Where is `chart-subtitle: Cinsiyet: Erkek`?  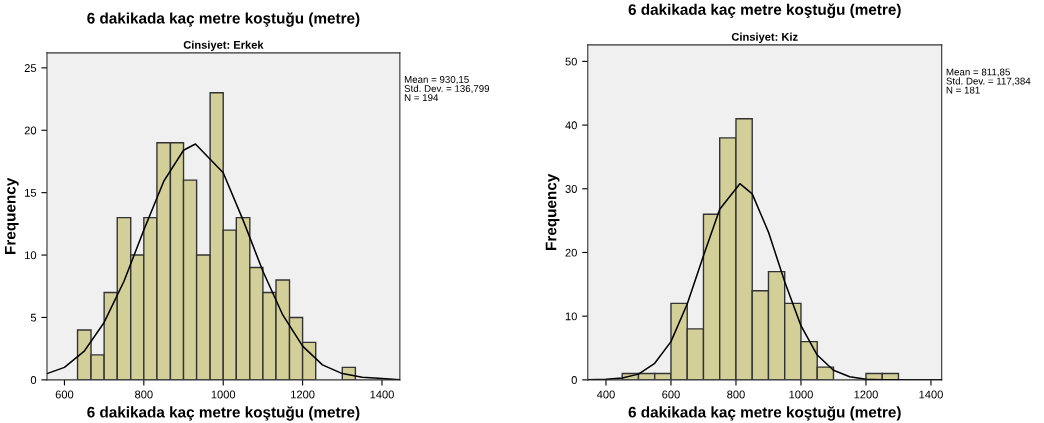
chart-subtitle: Cinsiyet: Erkek is located at coordinates (223, 46).